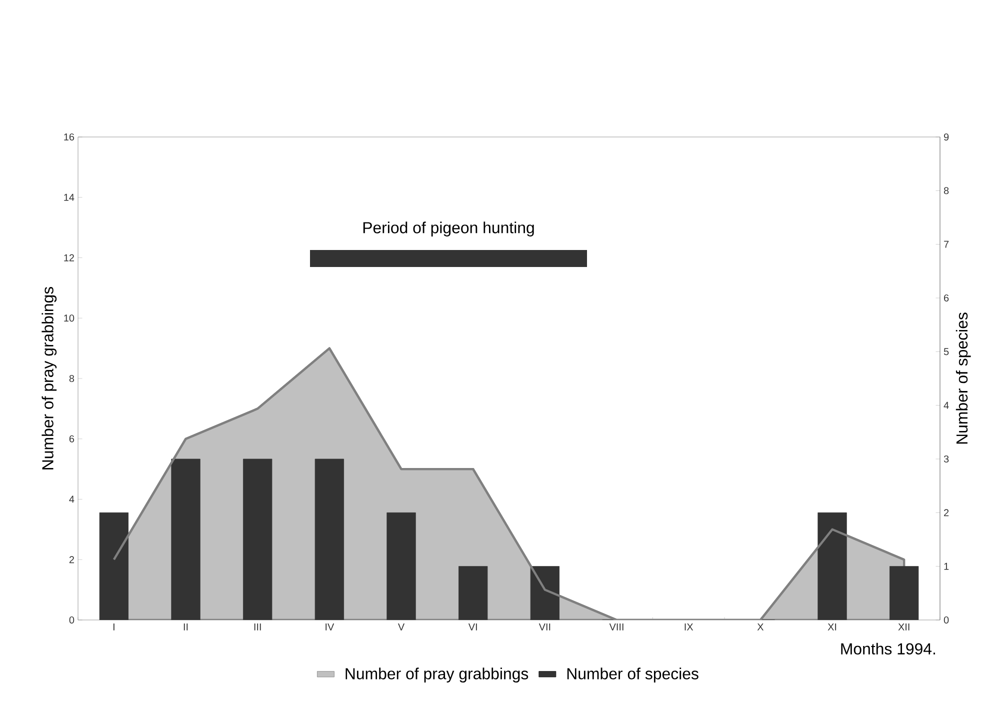 Image resolution: width=985 pixels, height=717 pixels. Describe the element at coordinates (632, 675) in the screenshot. I see `legend-label: Number of species` at that location.